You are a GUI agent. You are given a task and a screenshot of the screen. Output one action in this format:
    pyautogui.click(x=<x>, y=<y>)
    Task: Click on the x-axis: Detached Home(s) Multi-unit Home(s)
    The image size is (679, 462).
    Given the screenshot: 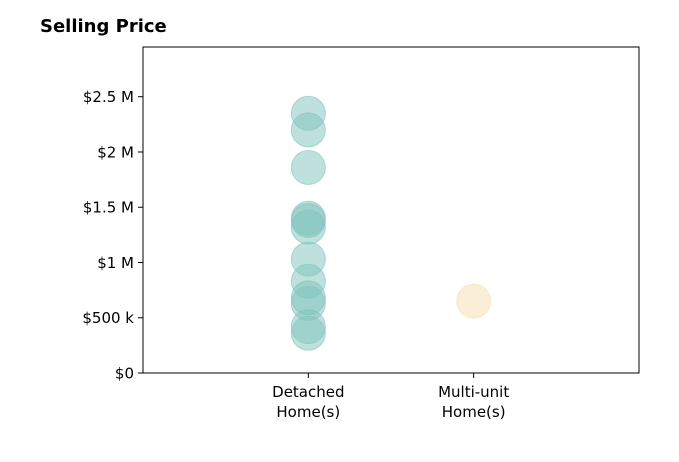 What is the action you would take?
    pyautogui.click(x=390, y=397)
    